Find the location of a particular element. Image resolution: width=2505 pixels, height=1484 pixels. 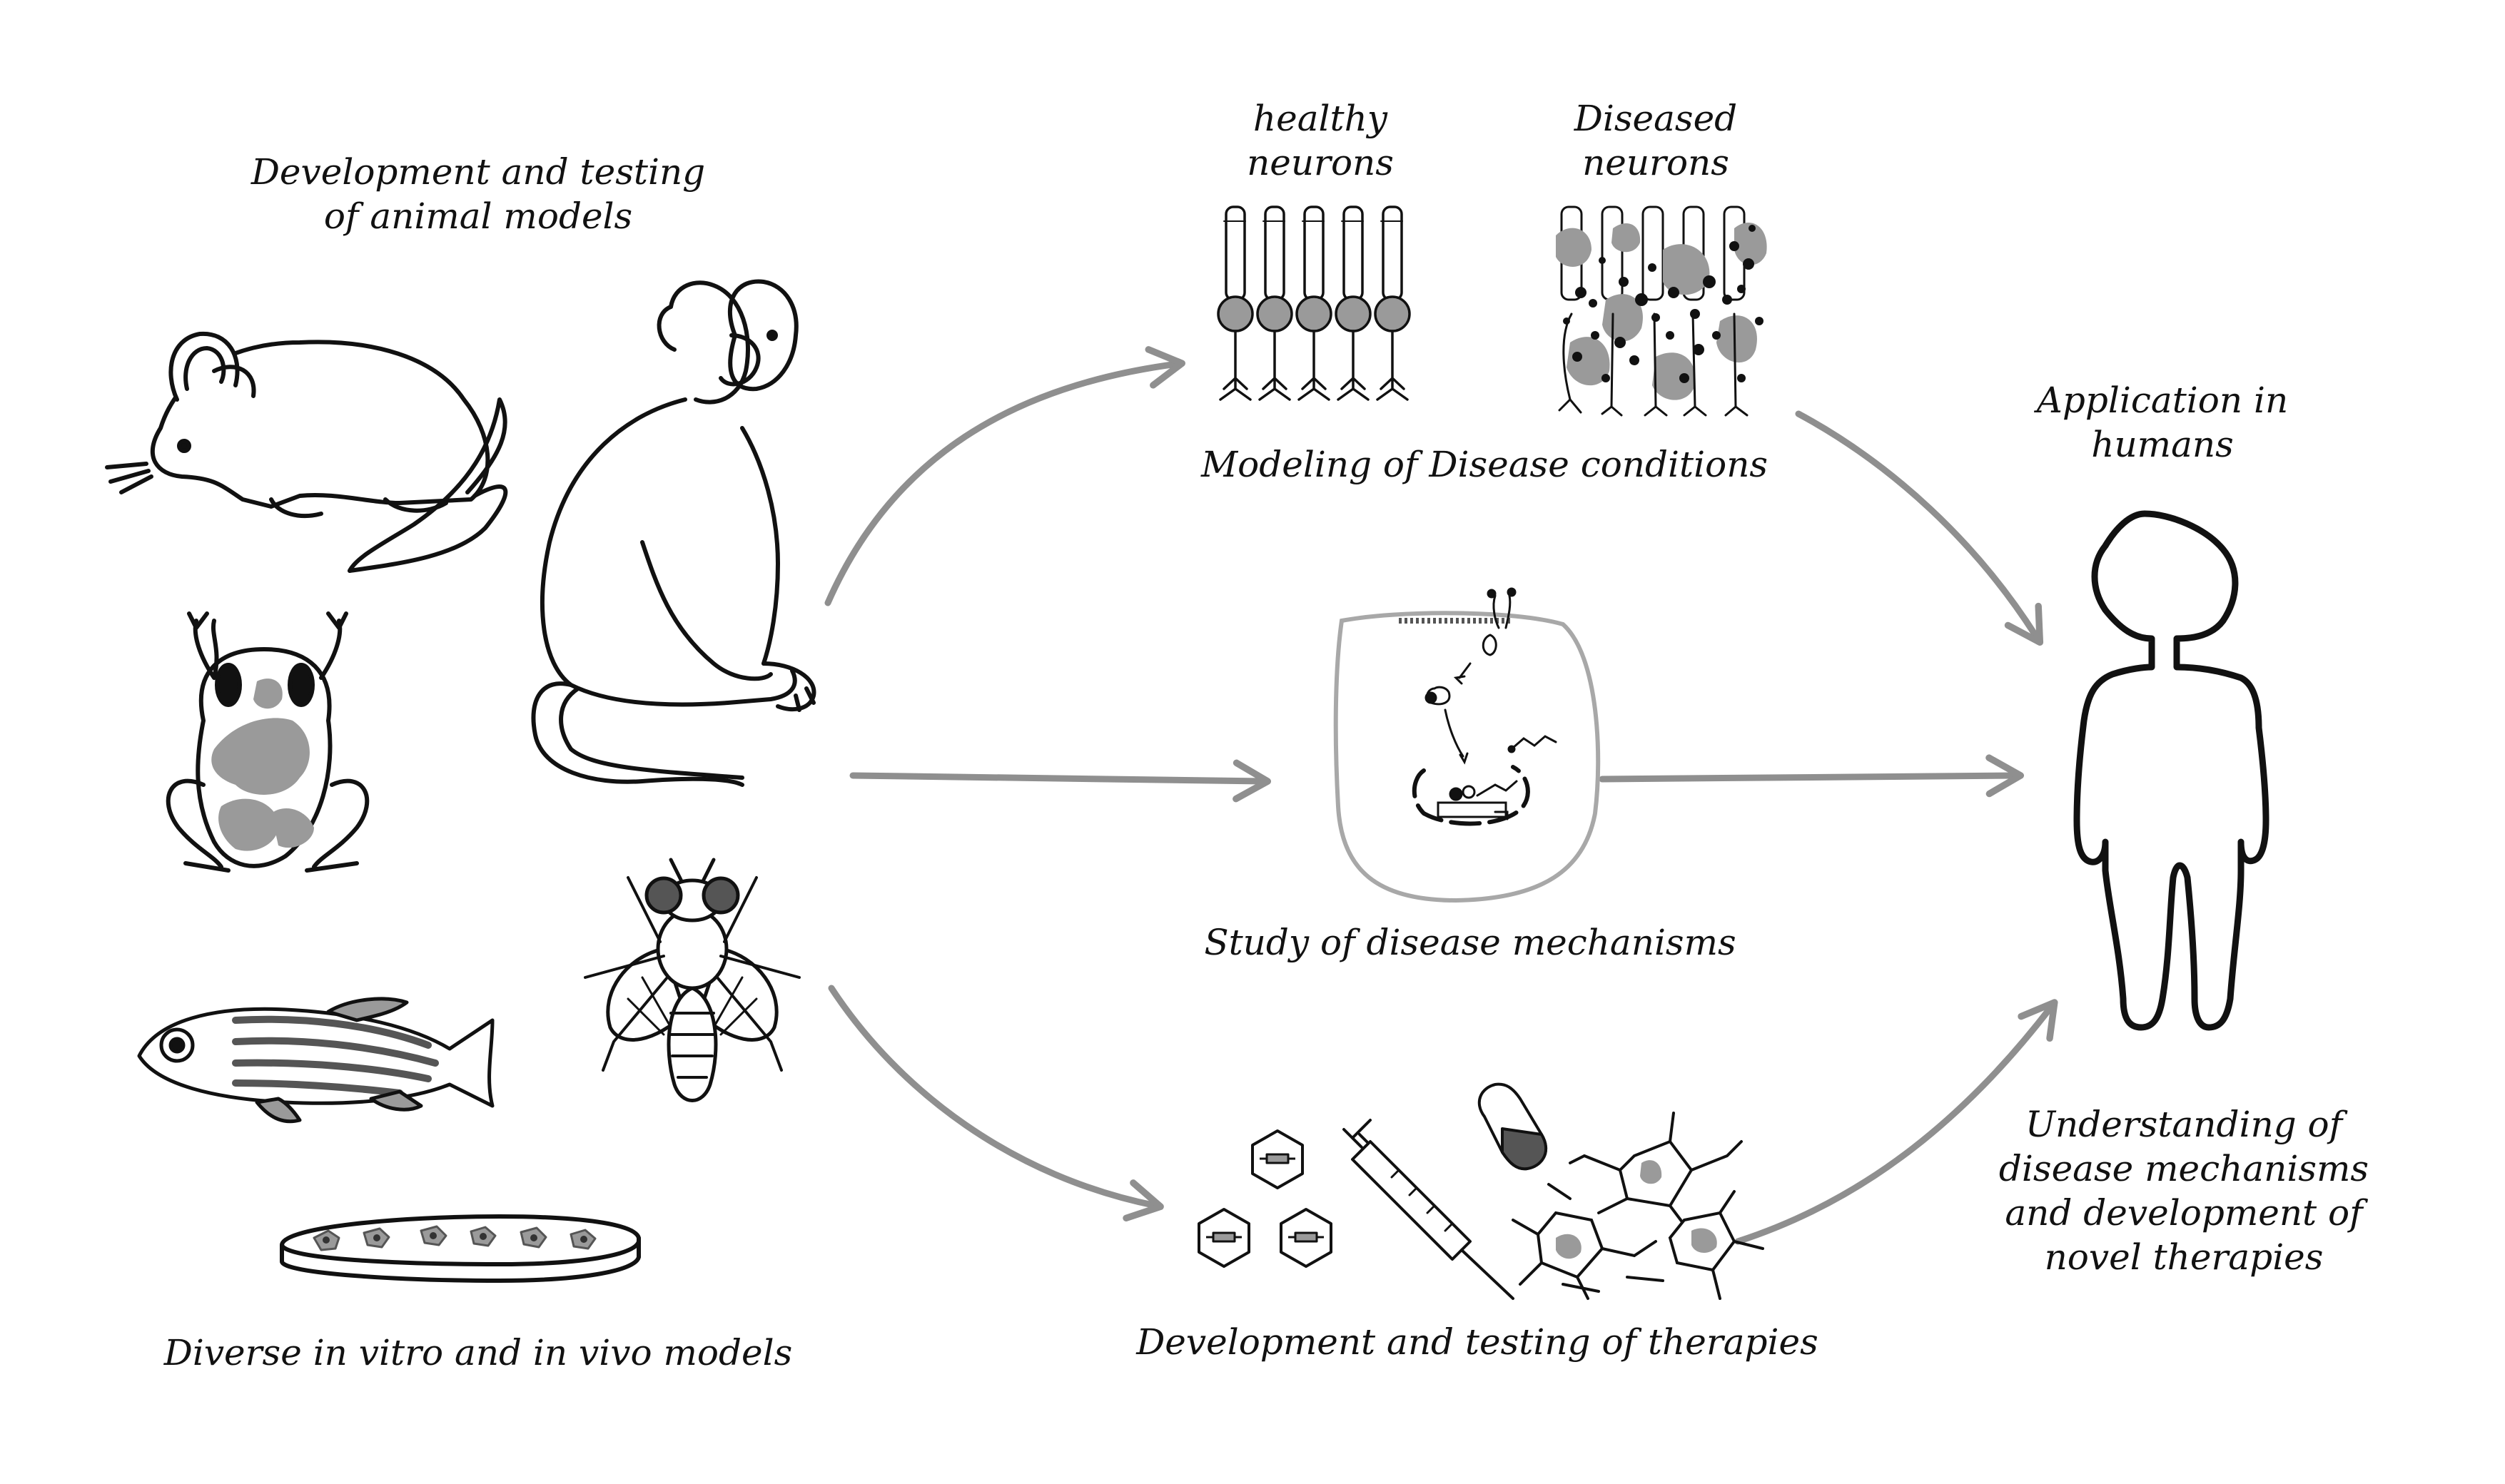

understanding-line-3: and development of is located at coordinates (2184, 1213).